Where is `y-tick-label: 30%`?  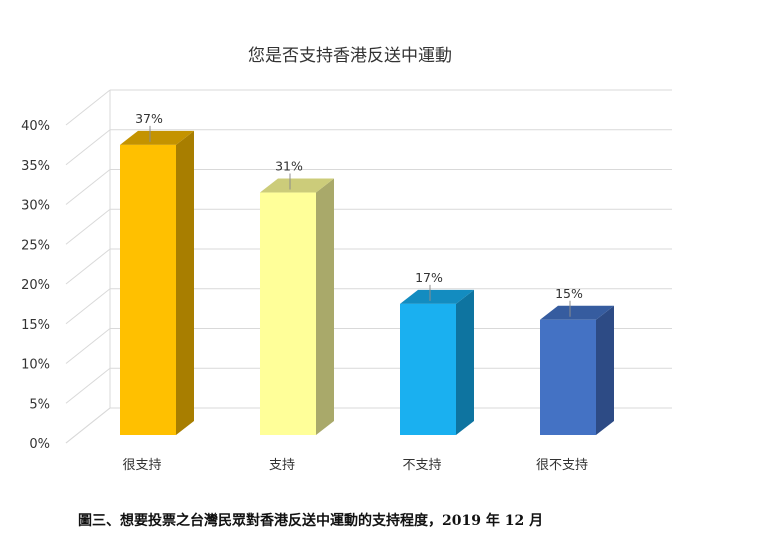
y-tick-label: 30% is located at coordinates (35, 206).